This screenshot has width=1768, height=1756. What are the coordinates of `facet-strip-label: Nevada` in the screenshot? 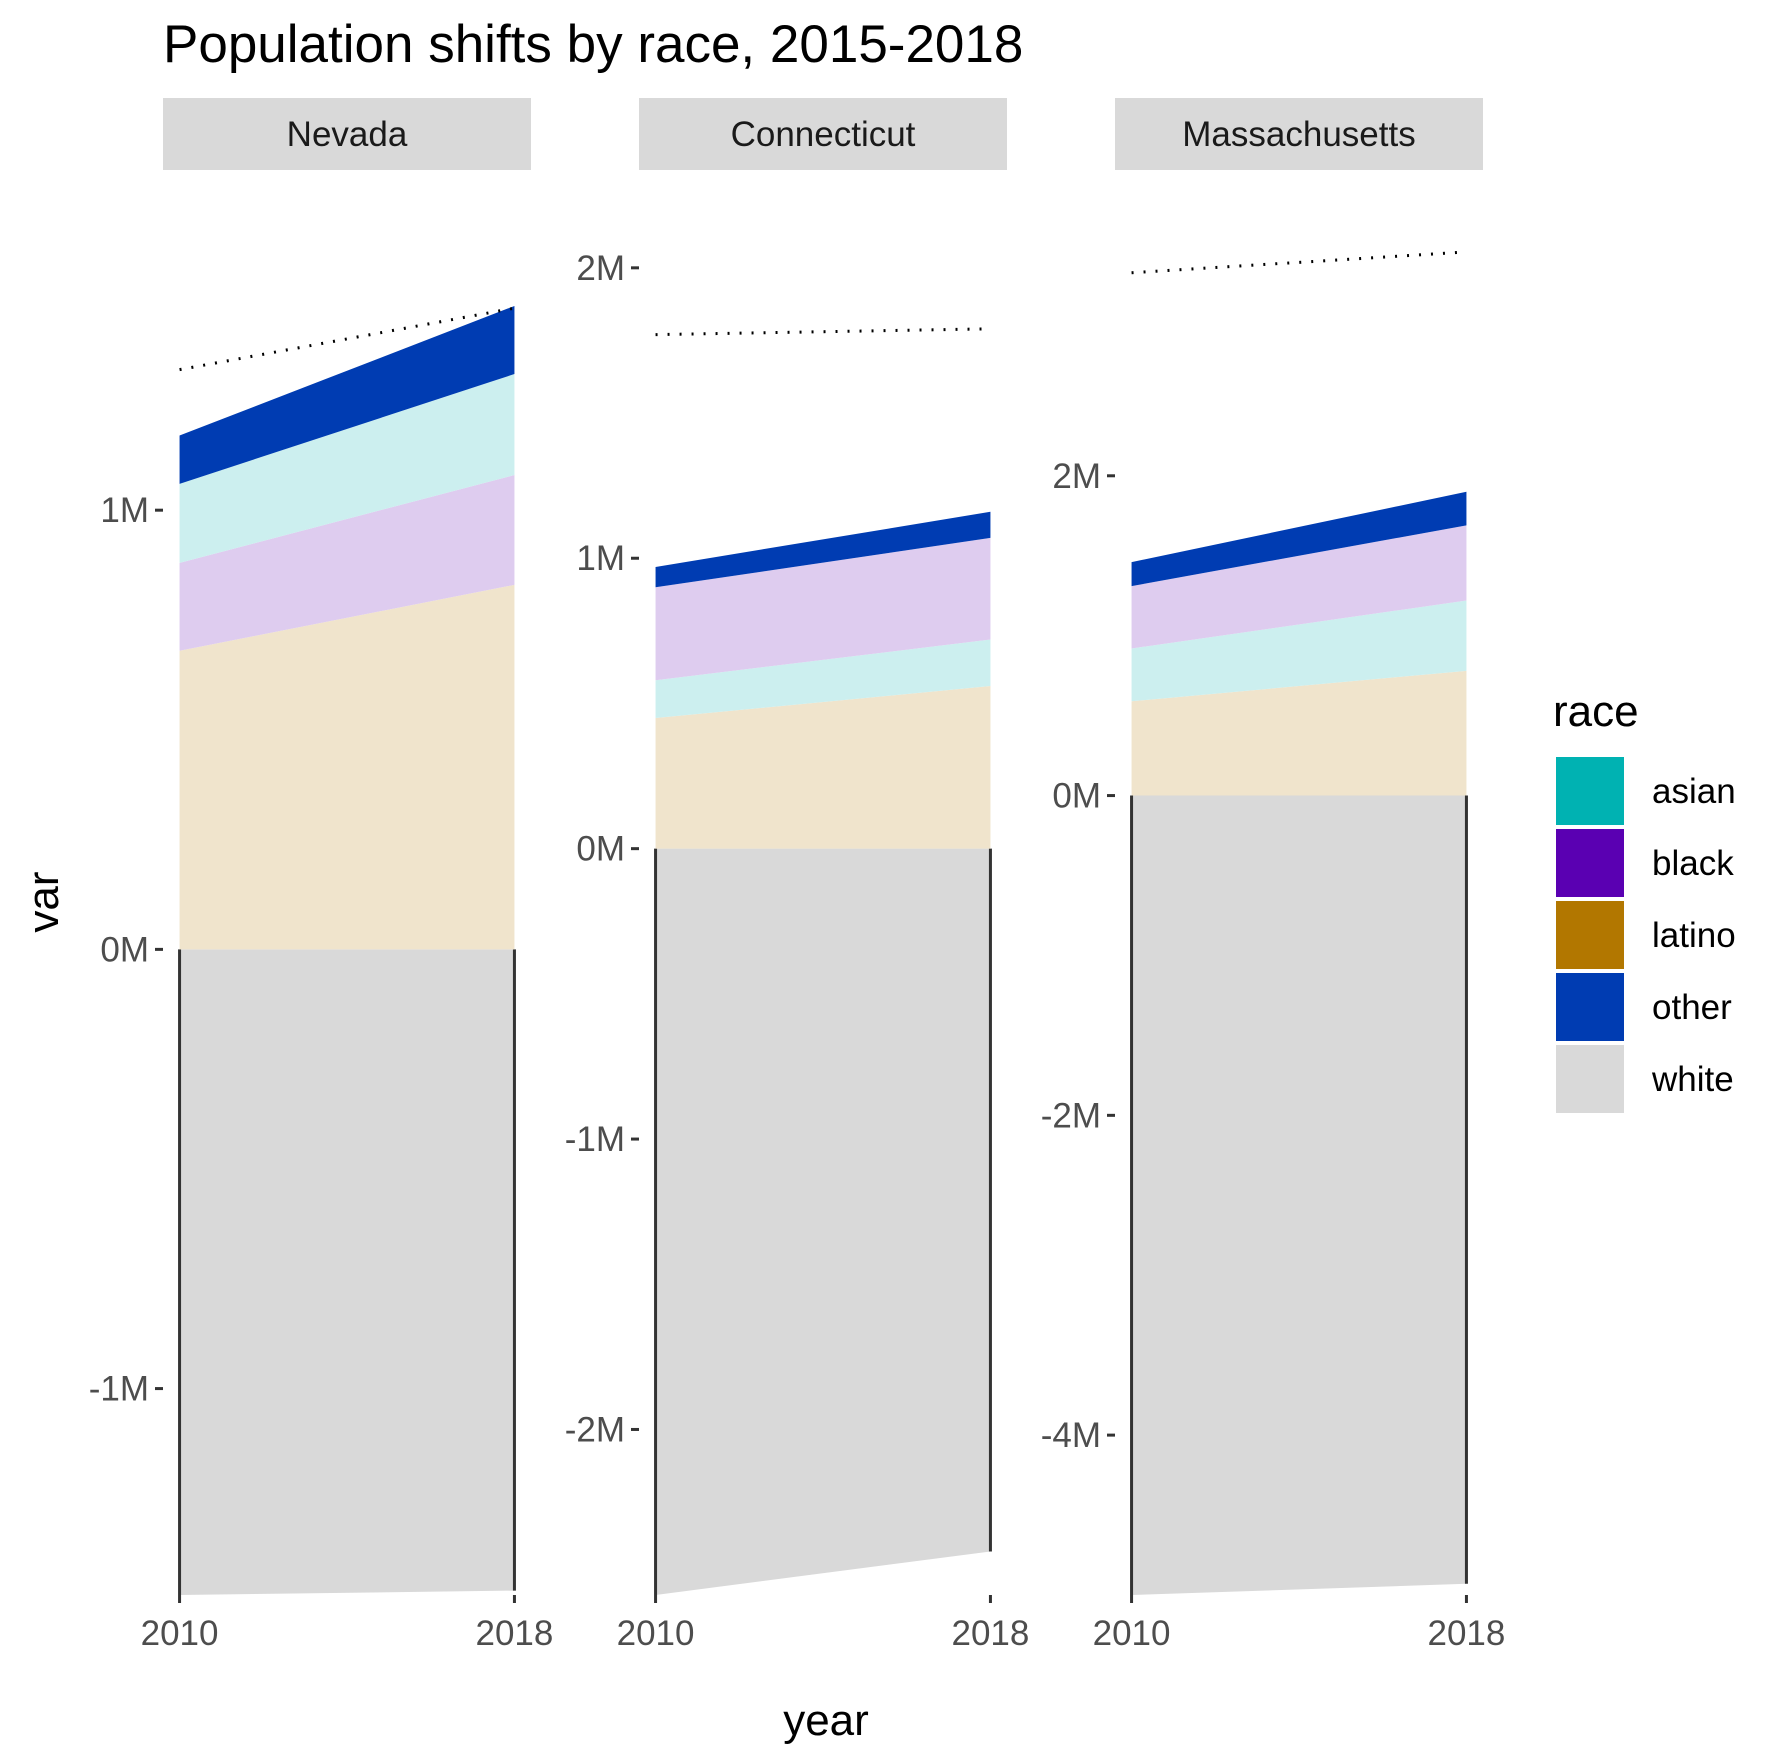 It's located at (347, 134).